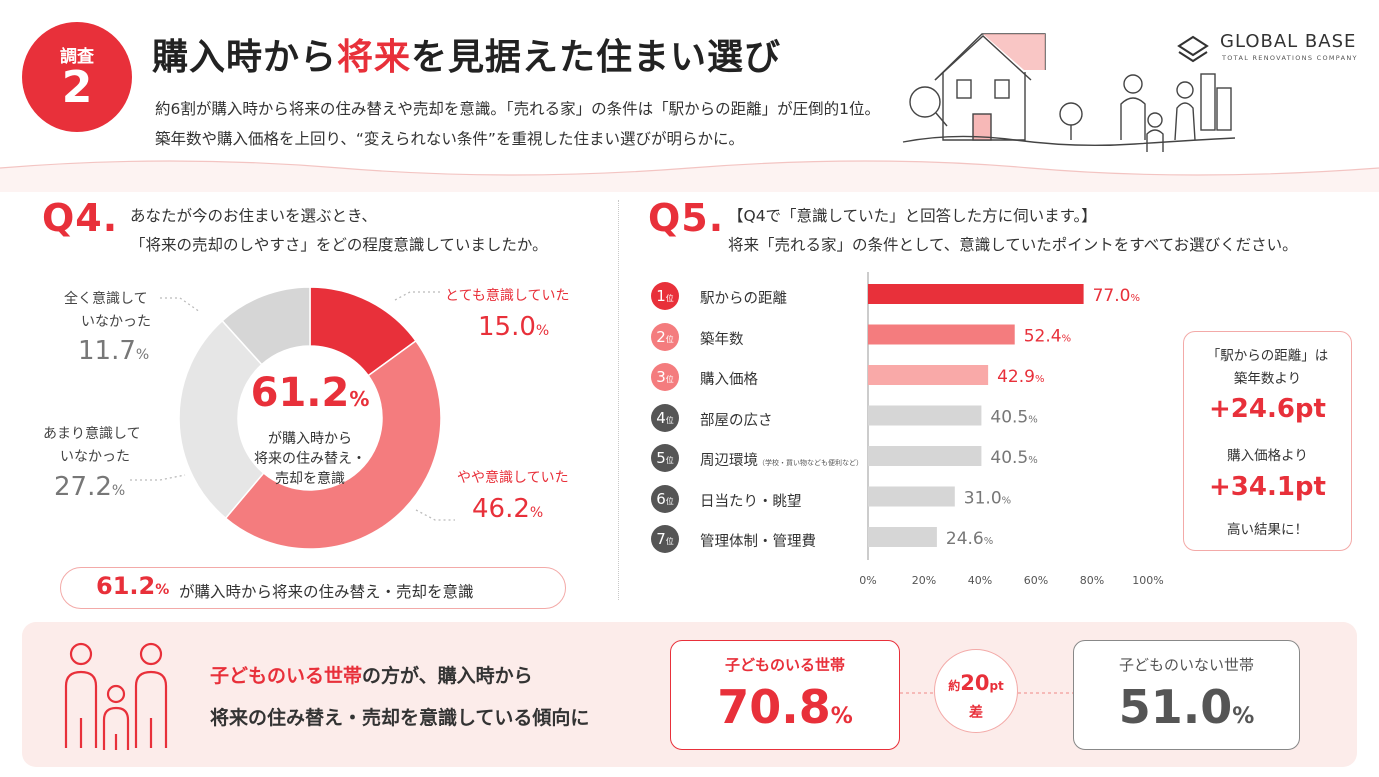  What do you see at coordinates (1267, 487) in the screenshot?
I see `box-value-2: +34.1pt` at bounding box center [1267, 487].